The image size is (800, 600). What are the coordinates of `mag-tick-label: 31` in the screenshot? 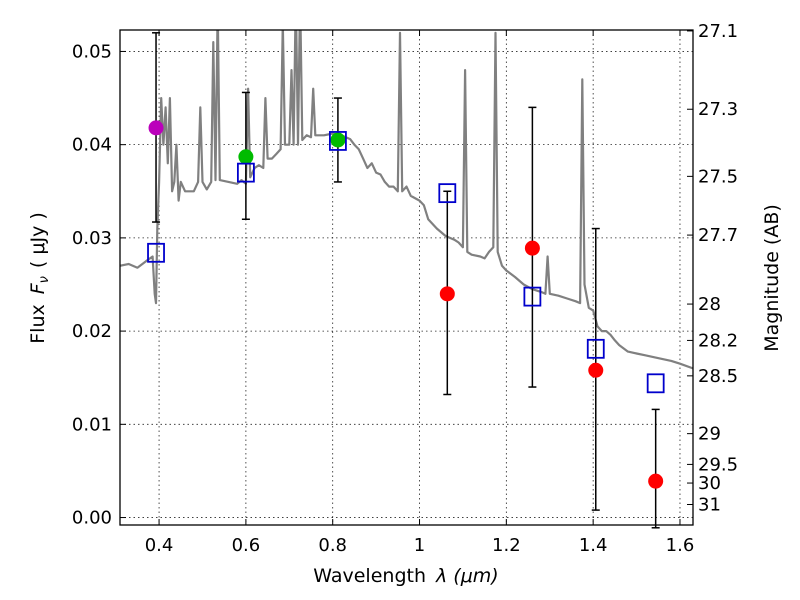 It's located at (709, 504).